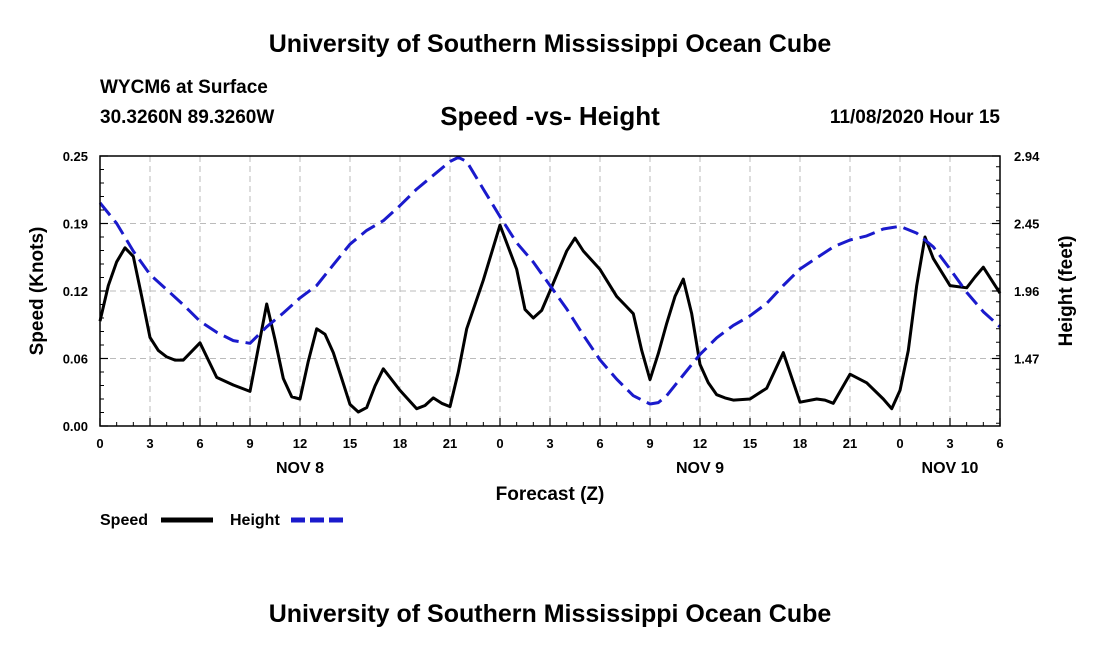 The width and height of the screenshot is (1100, 650). What do you see at coordinates (1026, 224) in the screenshot?
I see `y-right-tick-label: 2.45` at bounding box center [1026, 224].